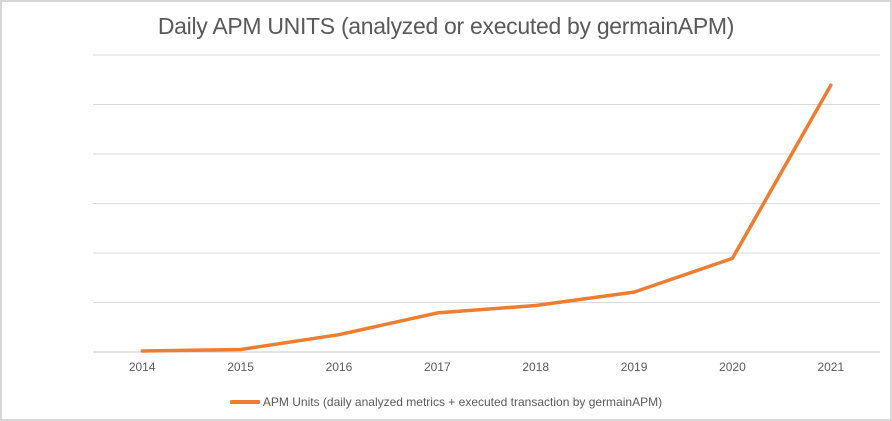 Image resolution: width=892 pixels, height=421 pixels. Describe the element at coordinates (240, 367) in the screenshot. I see `x-axis-label: 2015` at that location.